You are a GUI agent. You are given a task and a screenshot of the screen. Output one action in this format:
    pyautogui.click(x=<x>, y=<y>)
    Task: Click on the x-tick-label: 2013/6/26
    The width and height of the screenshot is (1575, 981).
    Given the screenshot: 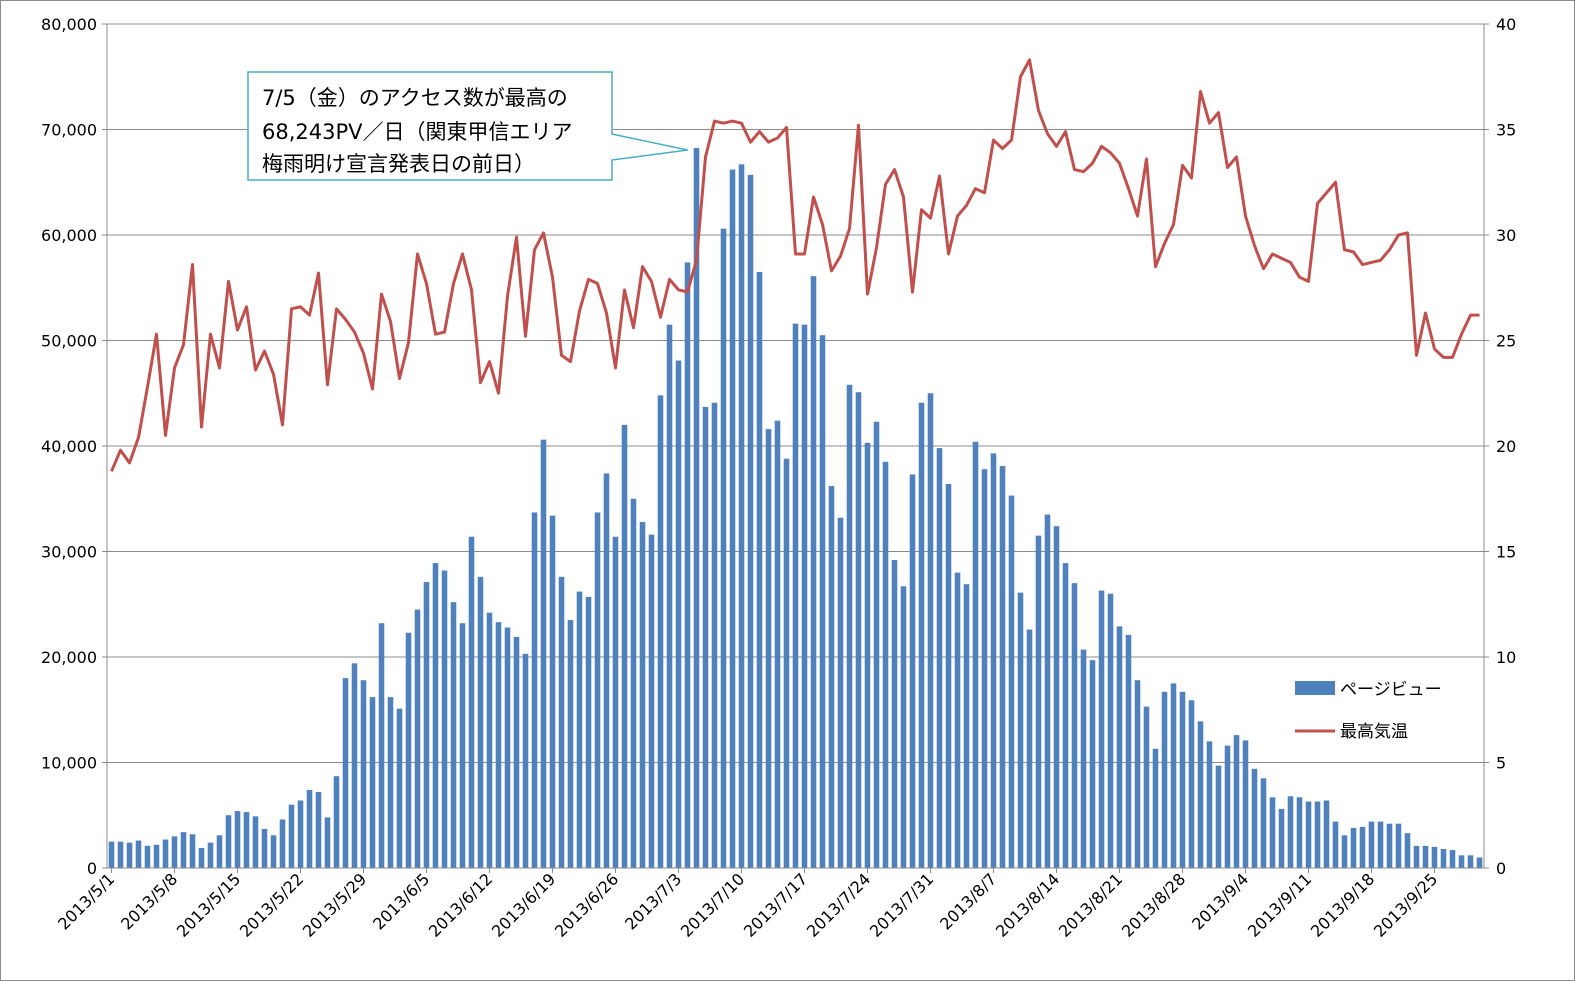 What is the action you would take?
    pyautogui.click(x=586, y=904)
    